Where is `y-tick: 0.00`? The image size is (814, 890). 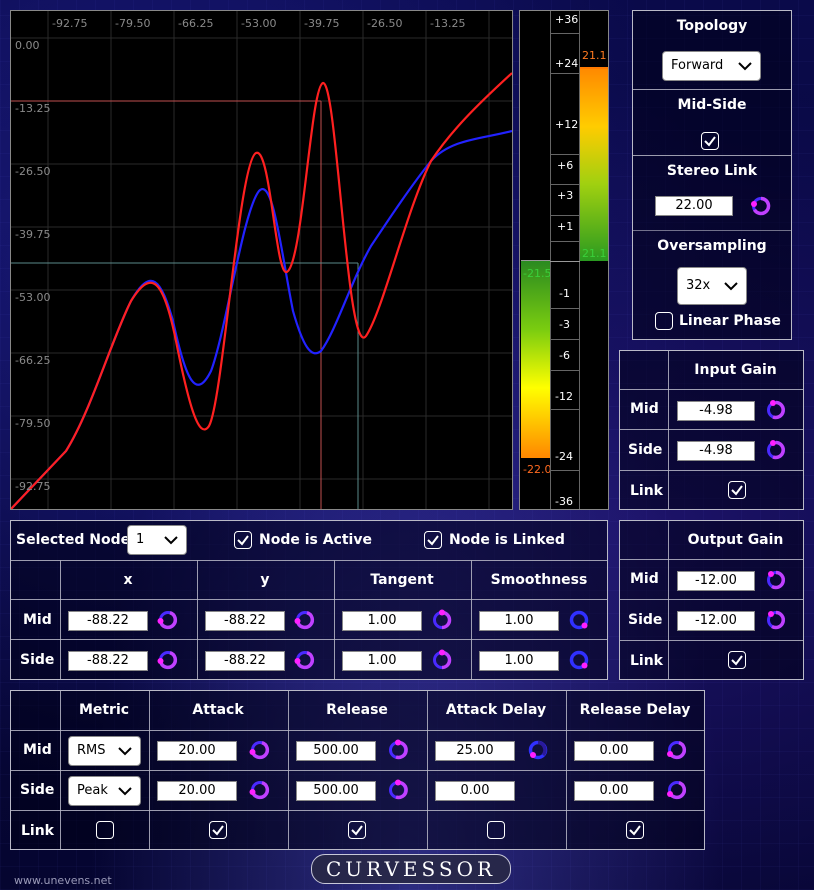 y-tick: 0.00 is located at coordinates (27, 45).